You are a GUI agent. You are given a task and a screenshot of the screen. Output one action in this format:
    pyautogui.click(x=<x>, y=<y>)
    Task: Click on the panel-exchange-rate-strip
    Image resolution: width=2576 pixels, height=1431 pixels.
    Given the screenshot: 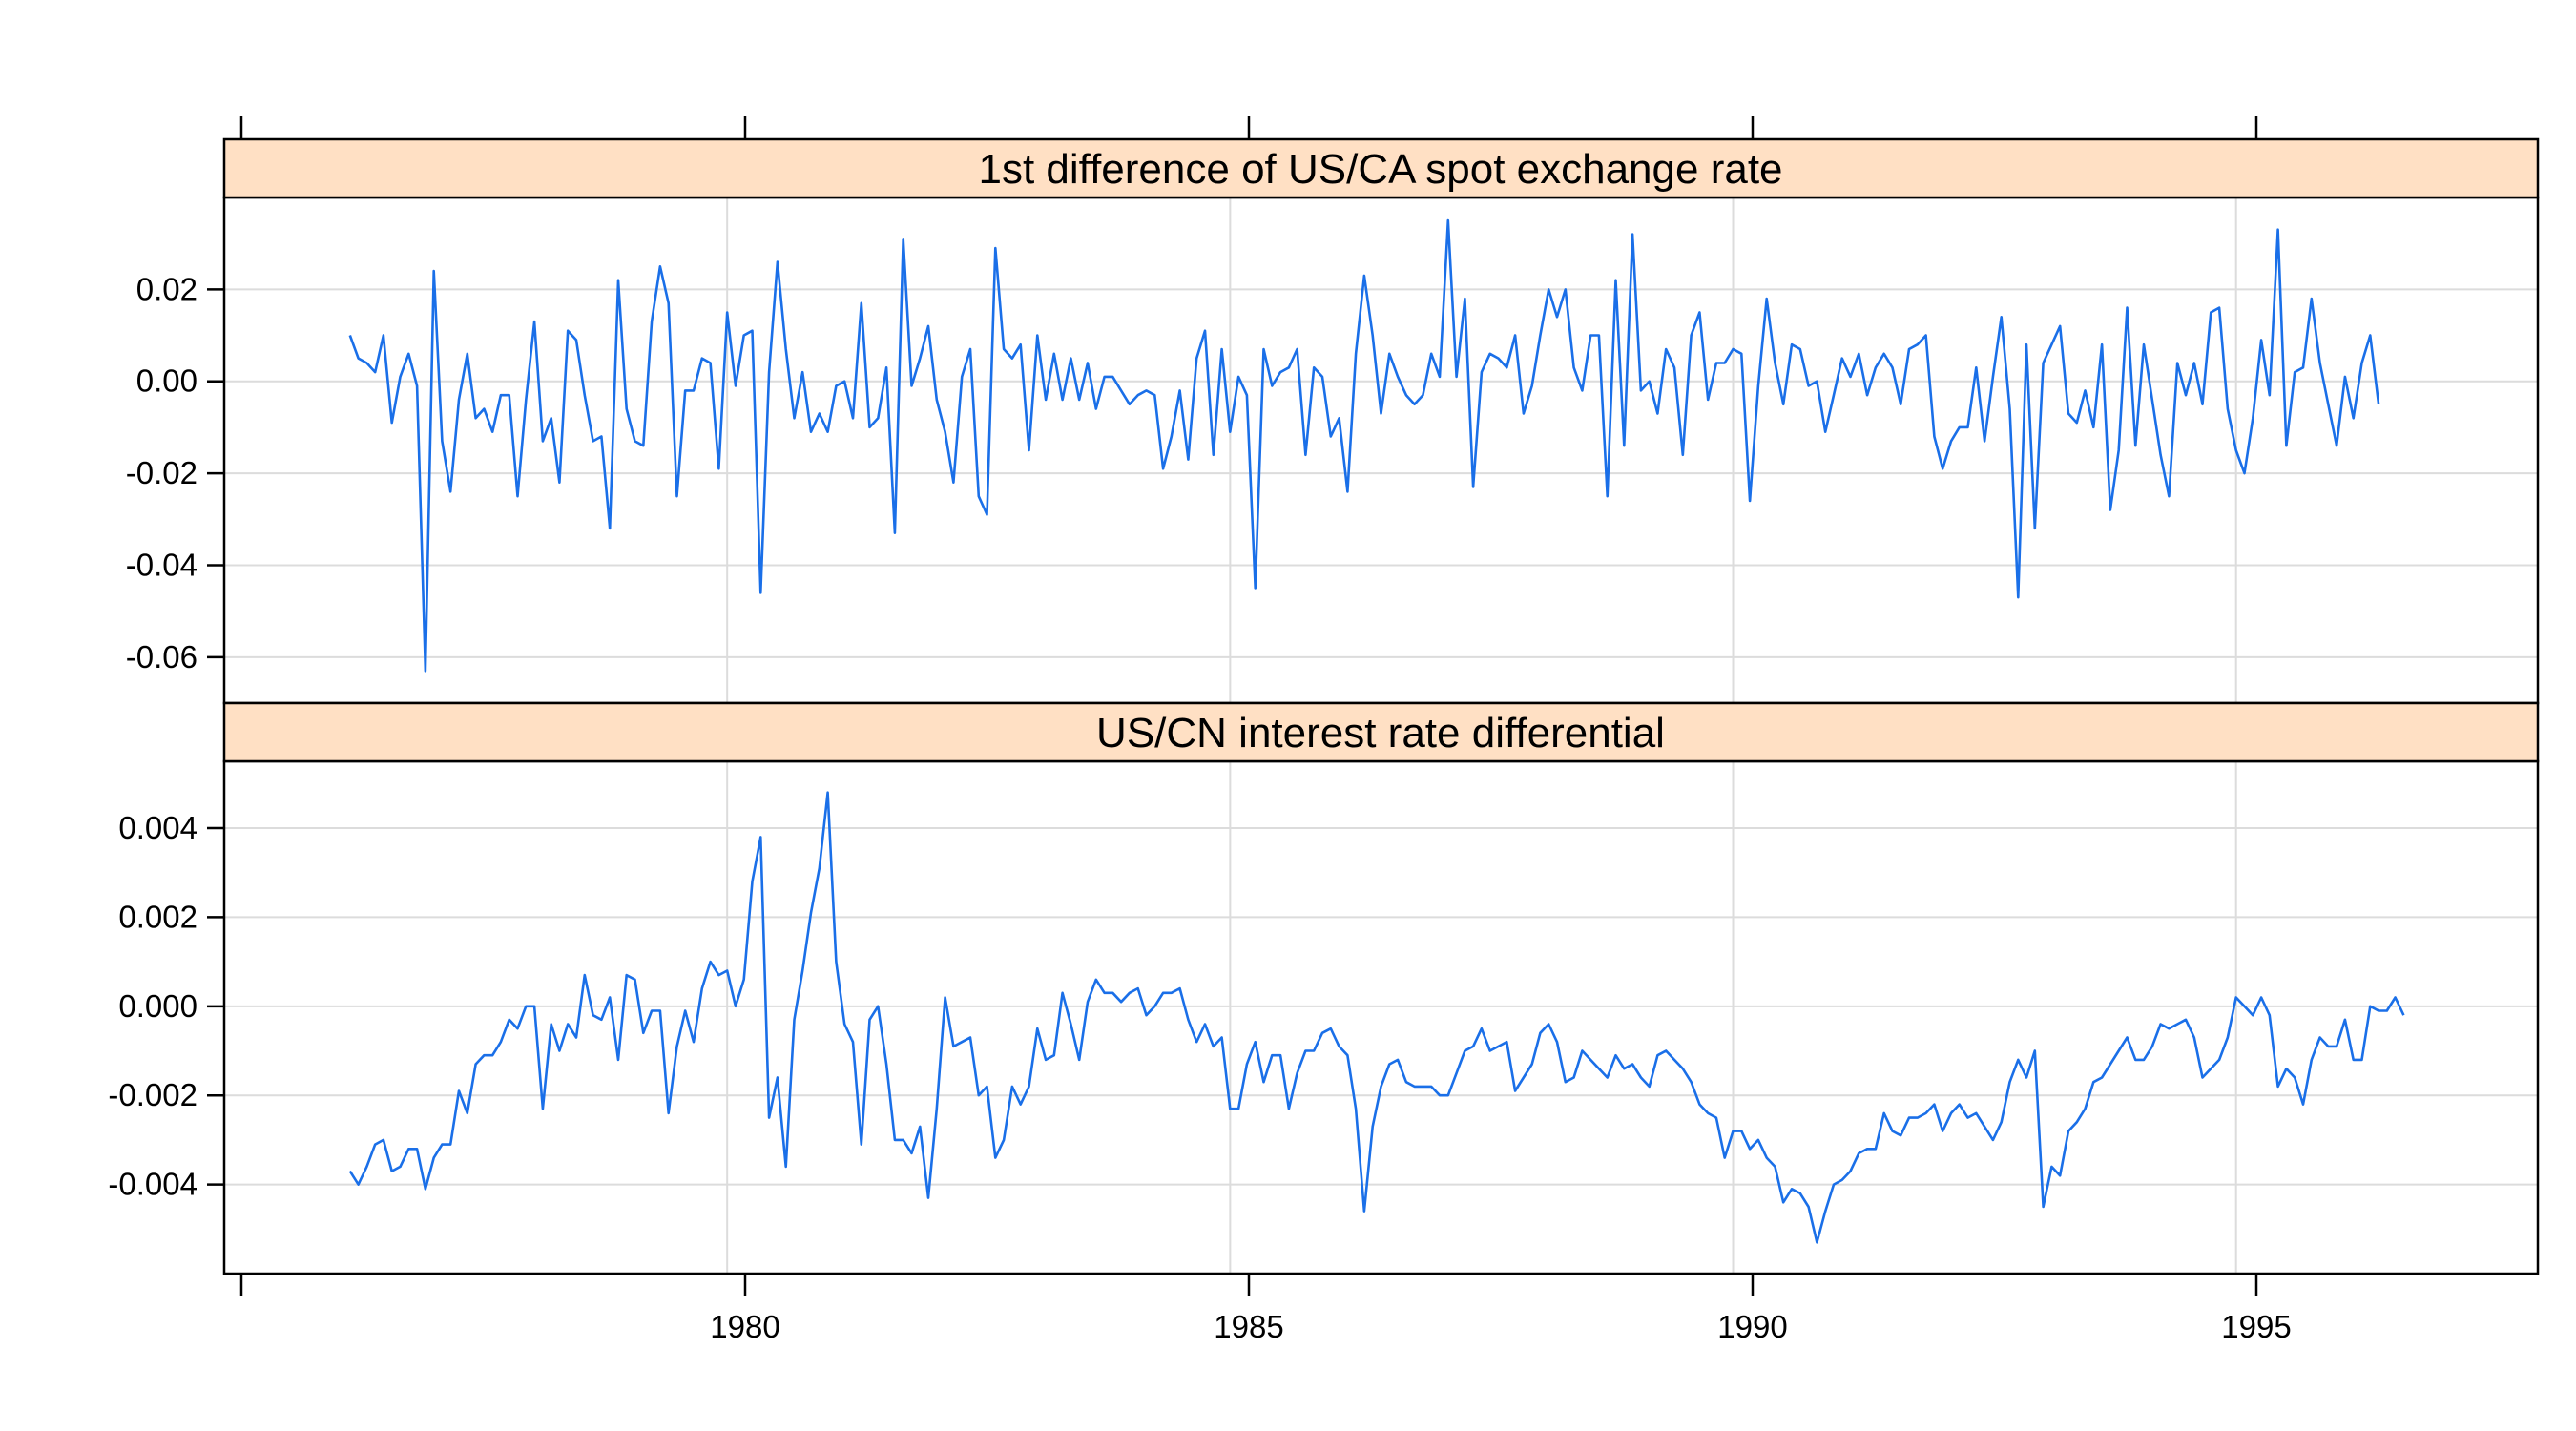 What is the action you would take?
    pyautogui.click(x=1381, y=168)
    